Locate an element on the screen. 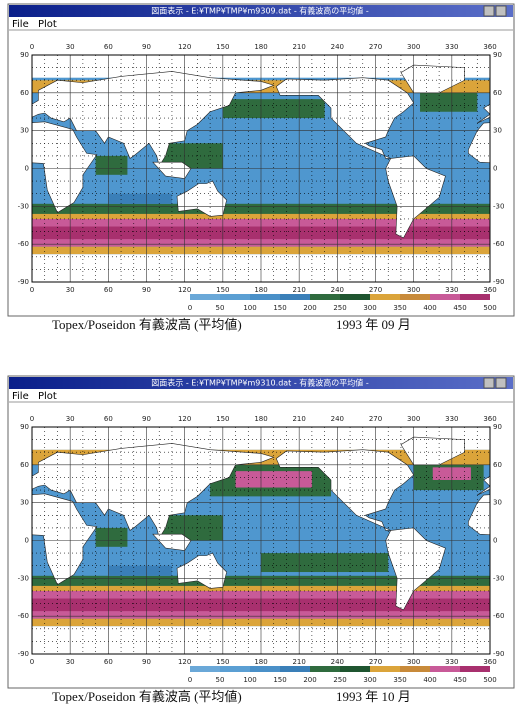 The width and height of the screenshot is (523, 706). lat-tick-label: 0 is located at coordinates (27, 169).